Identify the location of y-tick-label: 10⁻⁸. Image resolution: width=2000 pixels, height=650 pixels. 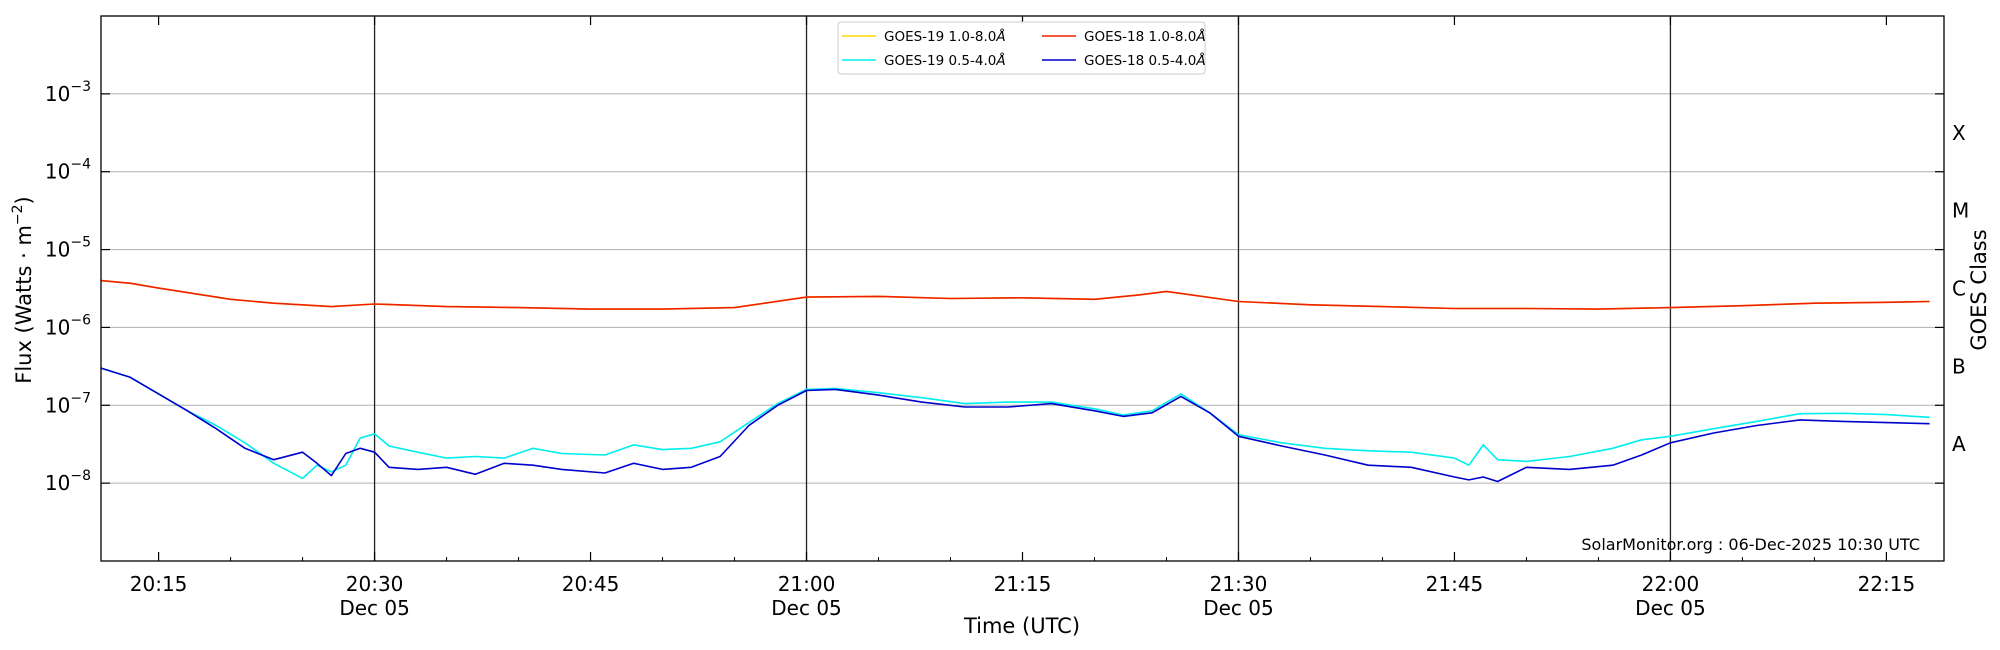
(68, 481).